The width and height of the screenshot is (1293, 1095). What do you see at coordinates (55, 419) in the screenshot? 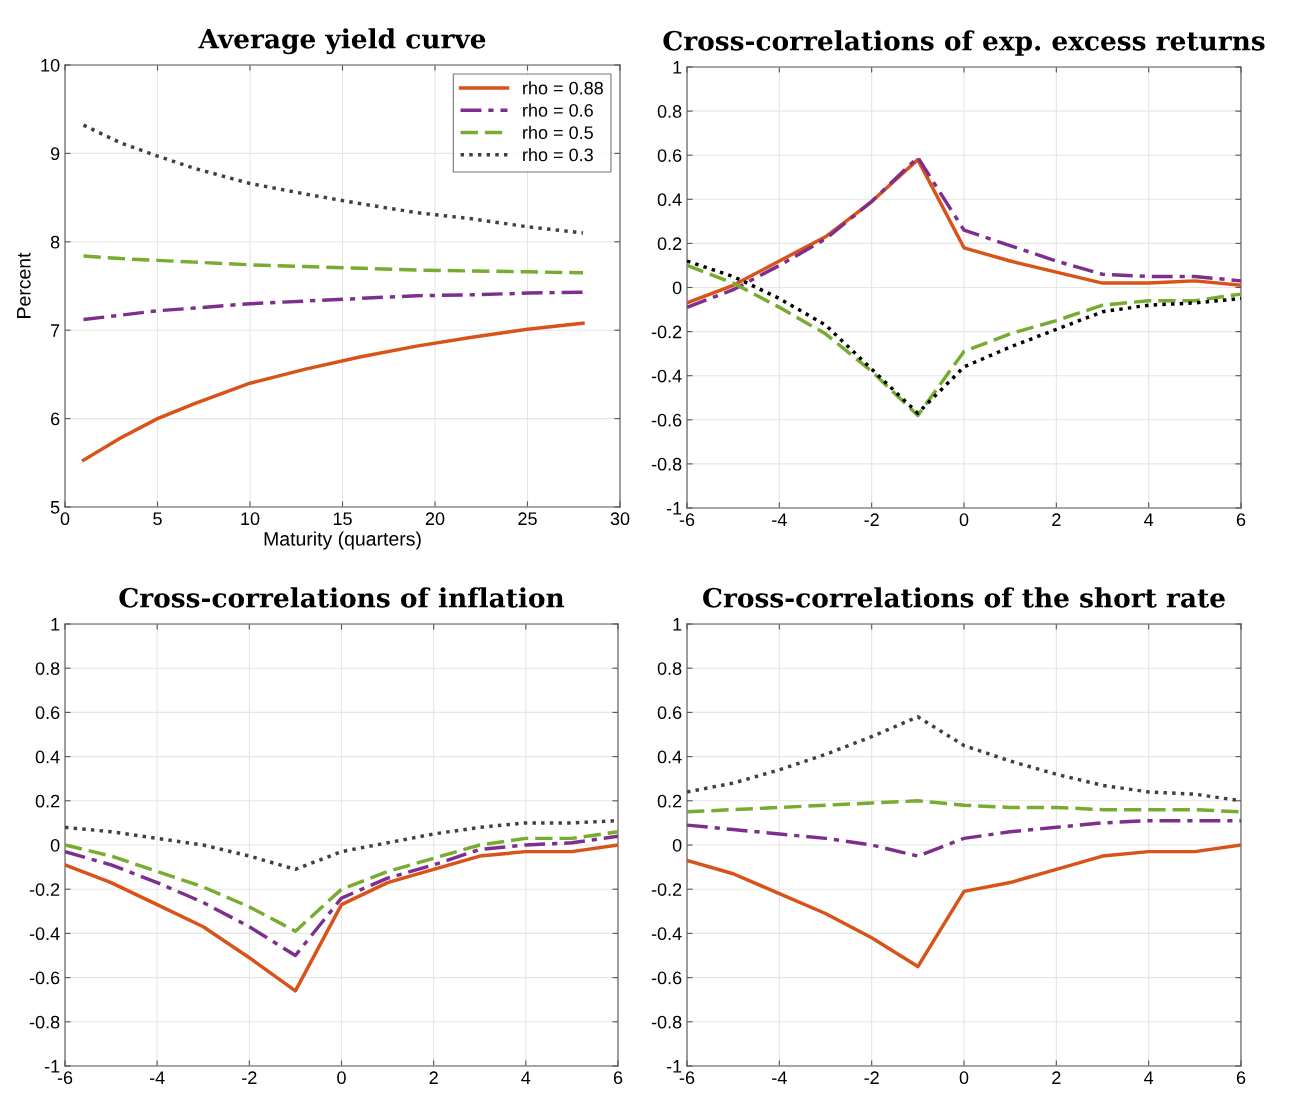
I see `y-tick-label: 6` at bounding box center [55, 419].